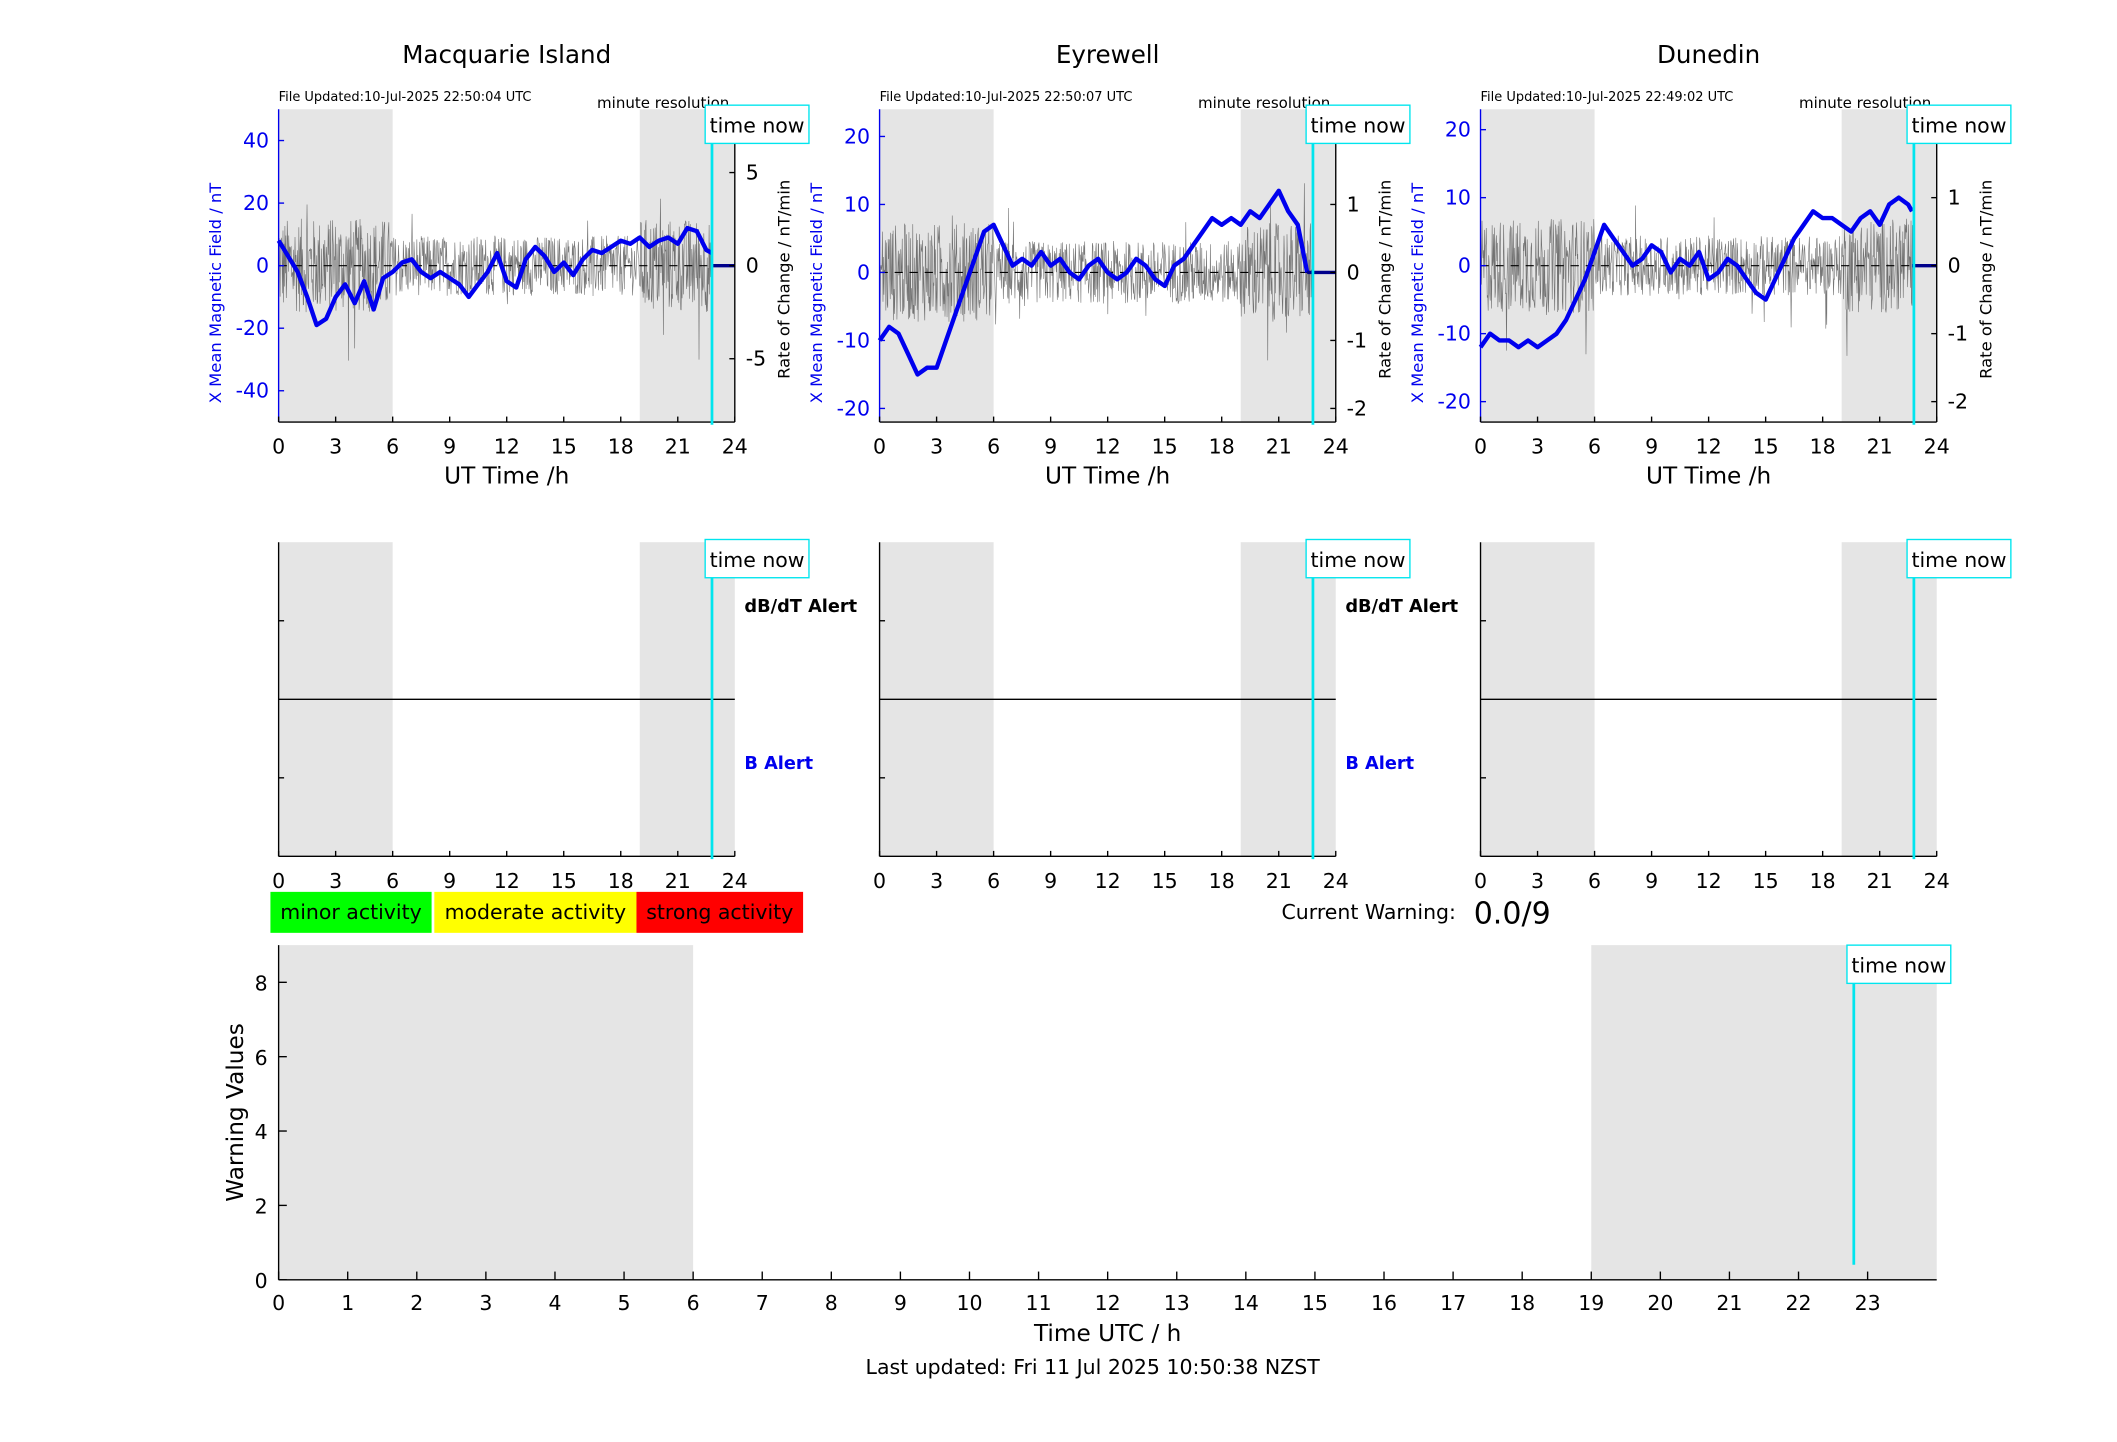 The image size is (2117, 1442). I want to click on y-tick-label-left: -40, so click(252, 391).